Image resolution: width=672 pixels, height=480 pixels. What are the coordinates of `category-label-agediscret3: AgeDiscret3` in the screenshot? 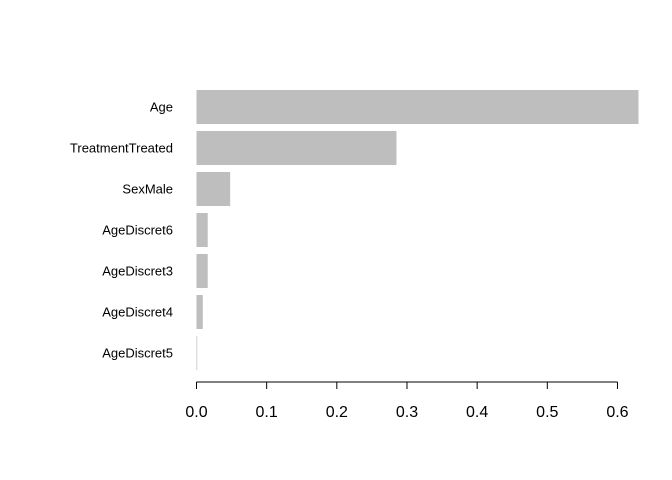 It's located at (137, 271).